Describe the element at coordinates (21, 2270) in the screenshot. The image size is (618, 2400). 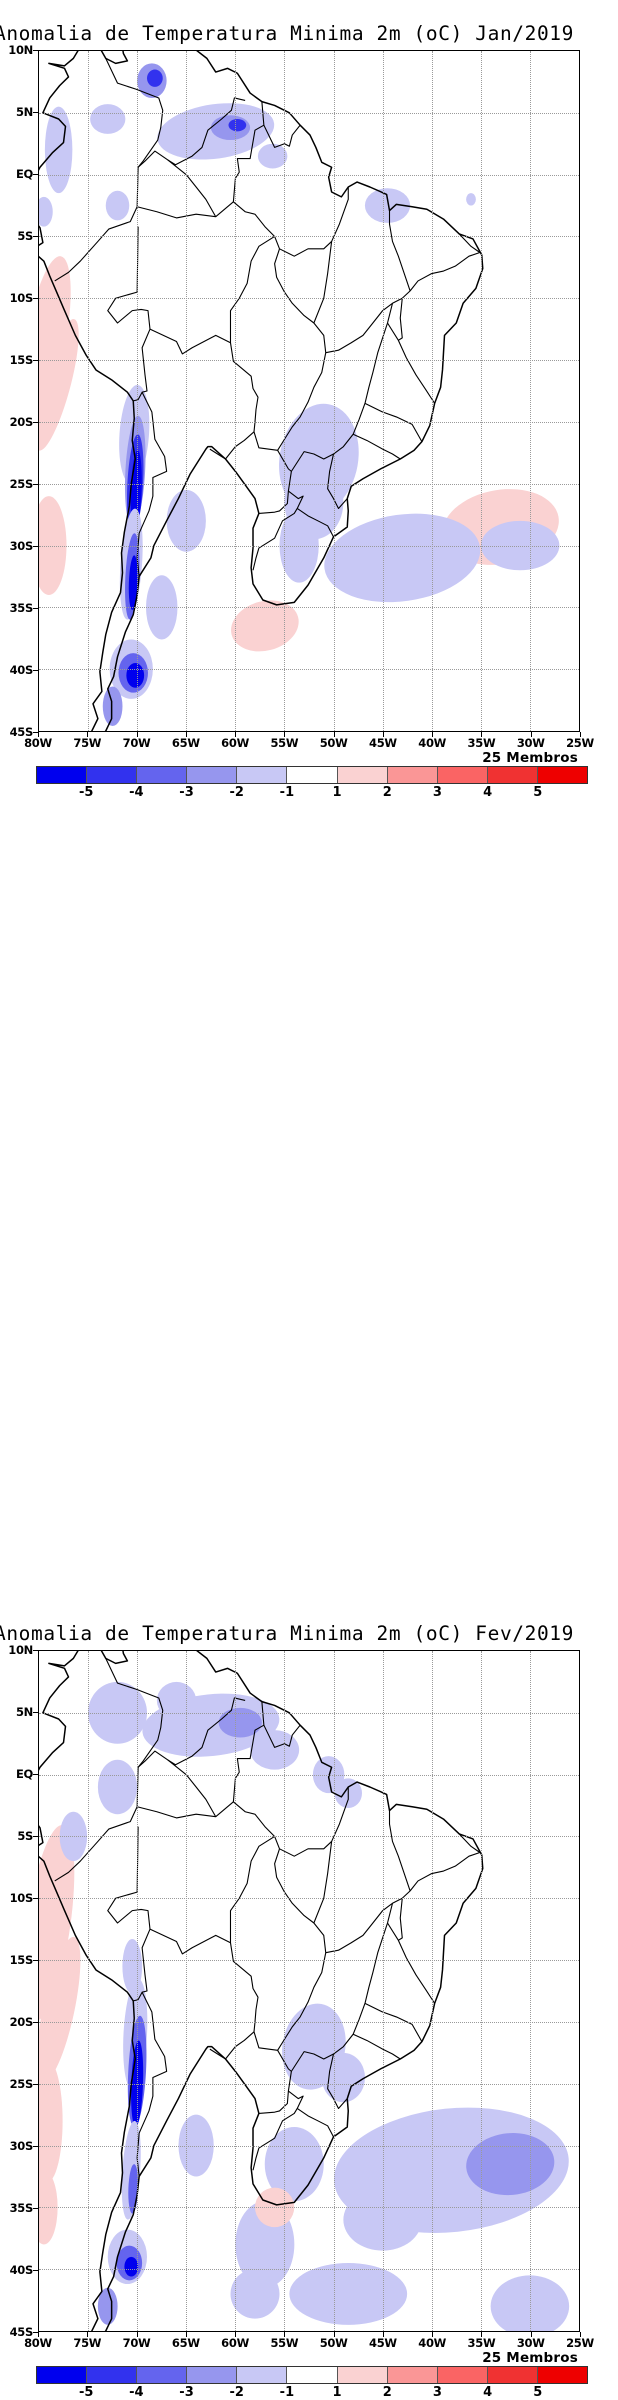
I see `y-tick-label: 40S` at that location.